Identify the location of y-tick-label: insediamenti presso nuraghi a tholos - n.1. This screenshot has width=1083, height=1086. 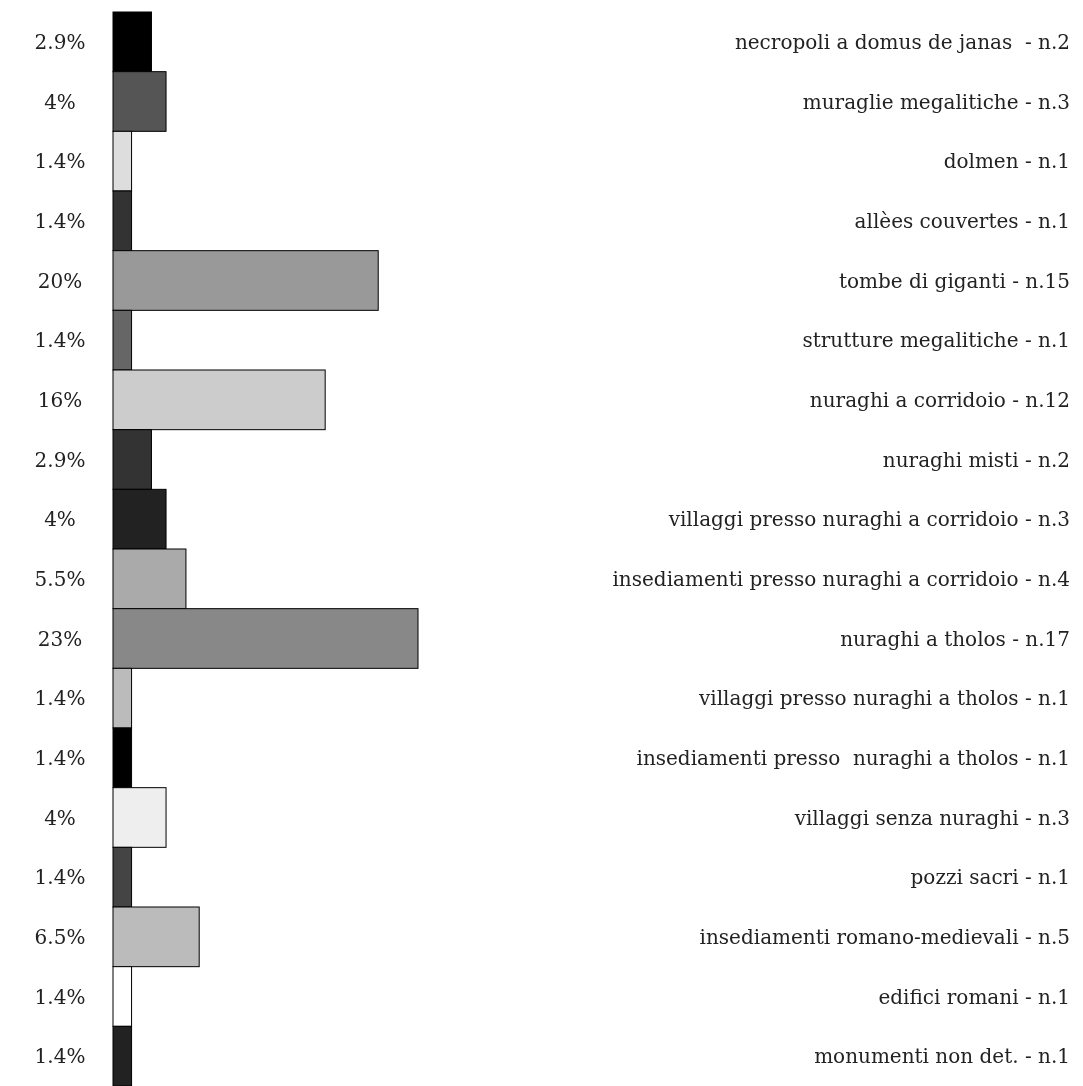
(853, 757).